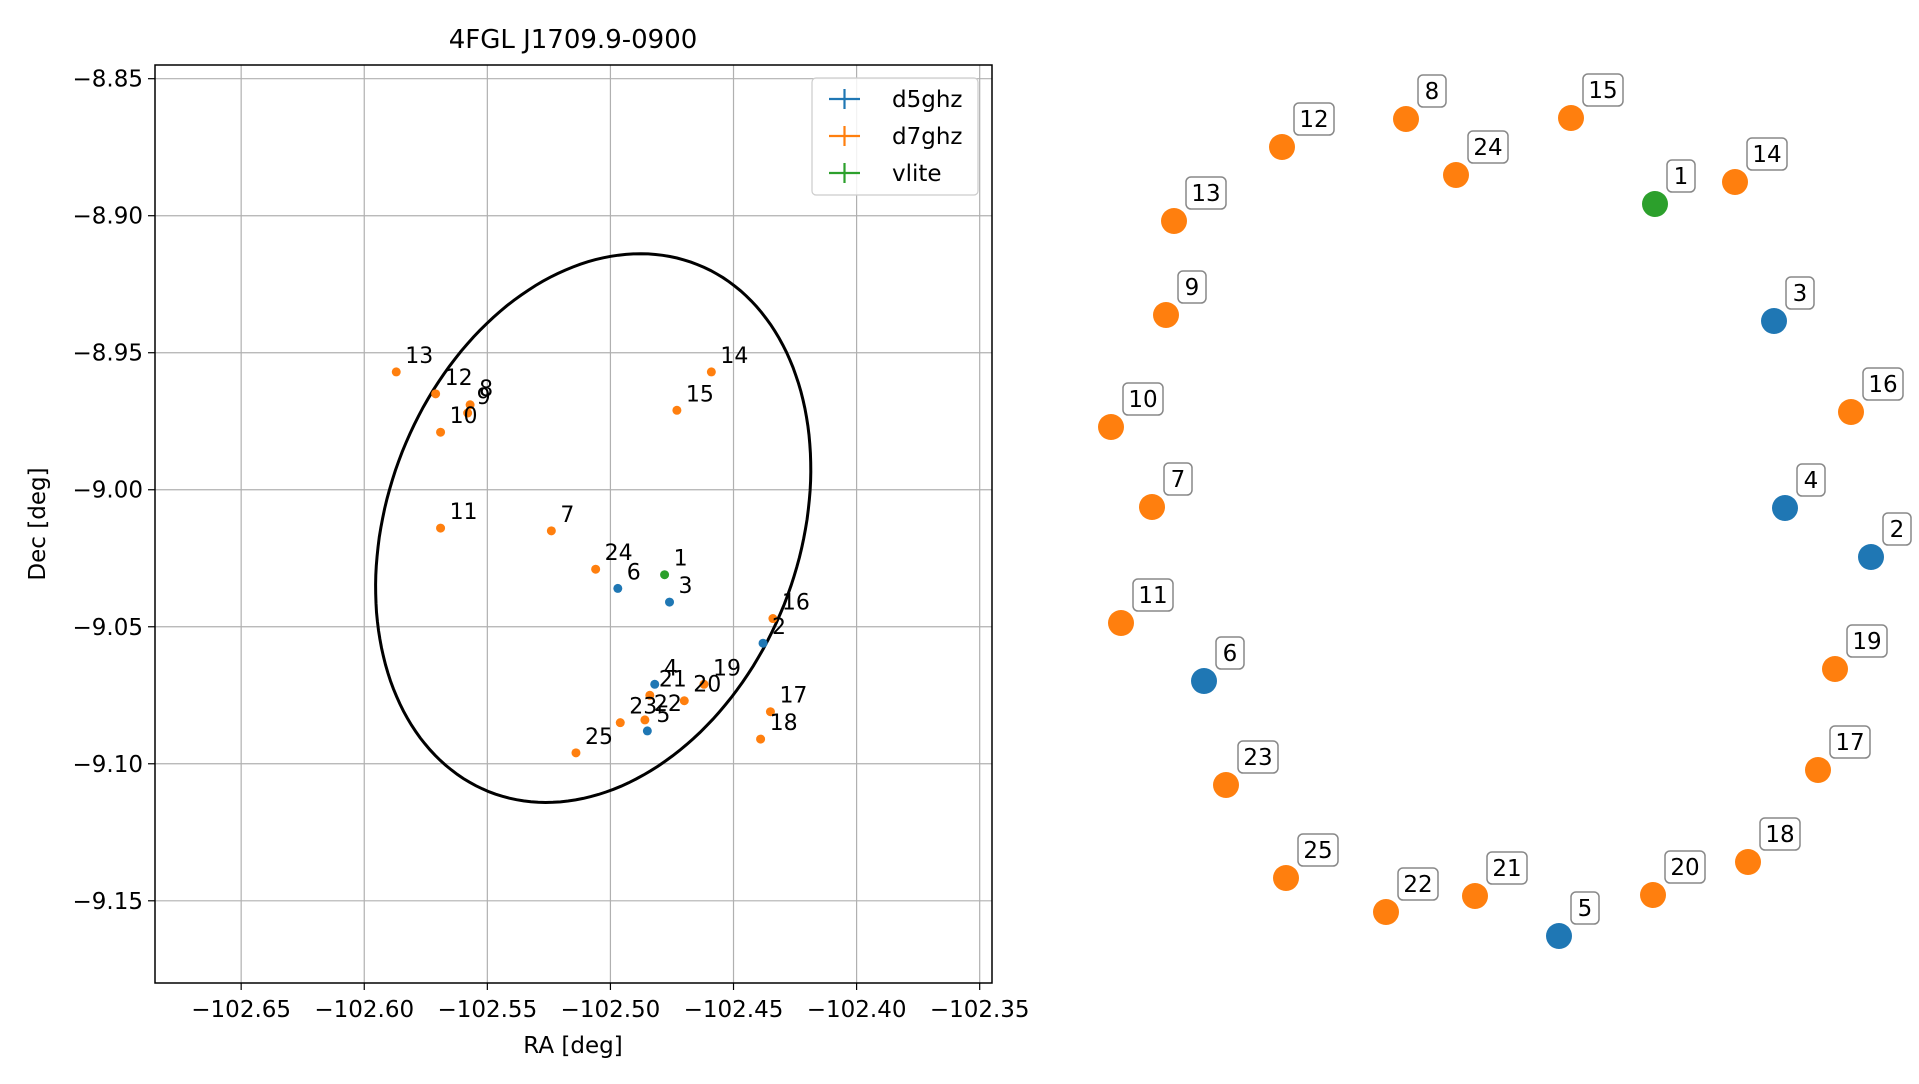 This screenshot has width=1919, height=1084. I want to click on key-label: 5, so click(1585, 909).